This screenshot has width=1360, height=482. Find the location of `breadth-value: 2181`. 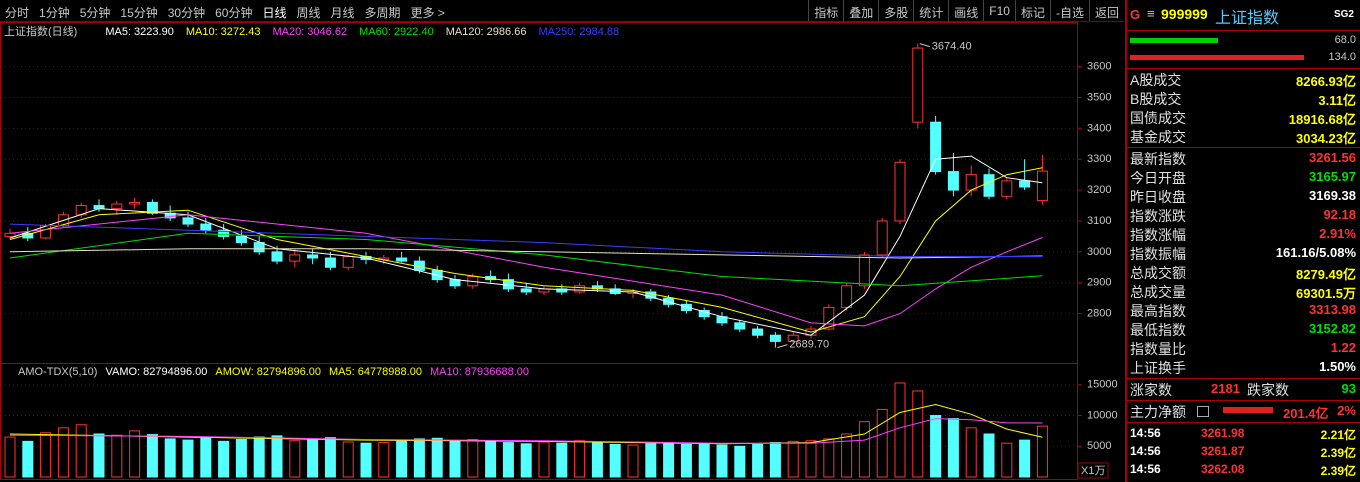

breadth-value: 2181 is located at coordinates (1225, 388).